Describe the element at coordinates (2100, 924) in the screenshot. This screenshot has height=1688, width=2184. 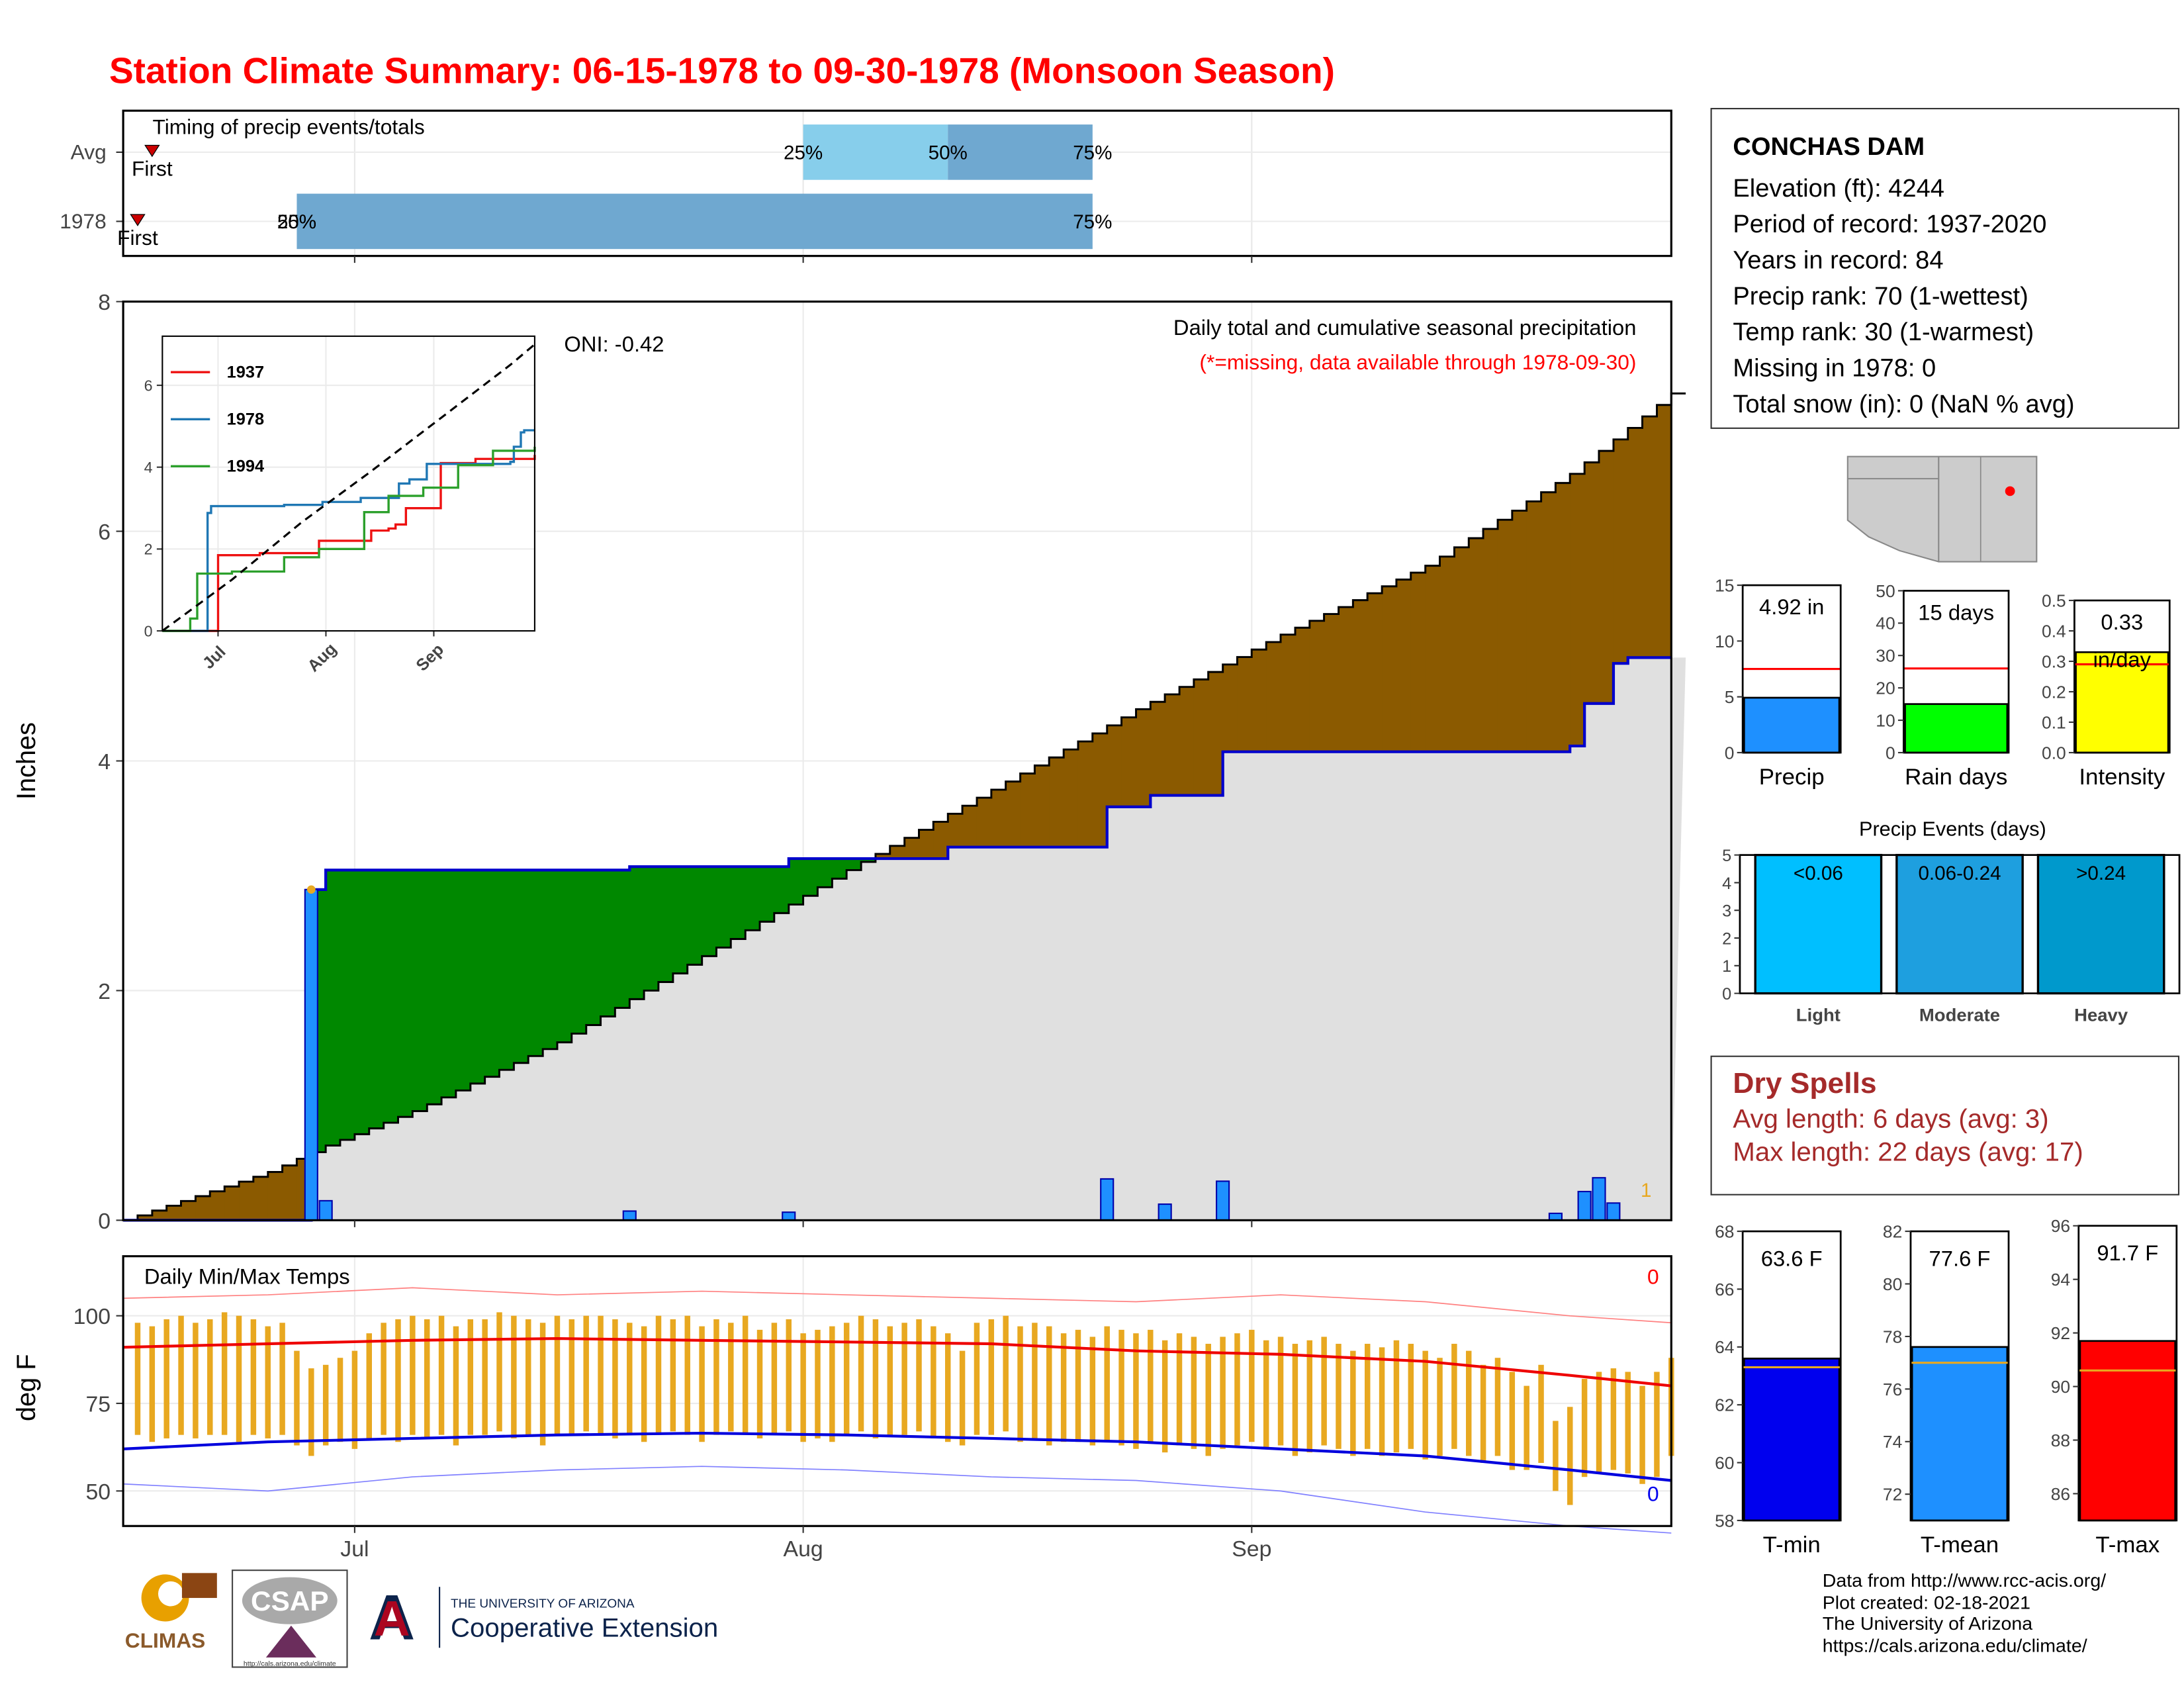
I see `events-bar-heavy` at that location.